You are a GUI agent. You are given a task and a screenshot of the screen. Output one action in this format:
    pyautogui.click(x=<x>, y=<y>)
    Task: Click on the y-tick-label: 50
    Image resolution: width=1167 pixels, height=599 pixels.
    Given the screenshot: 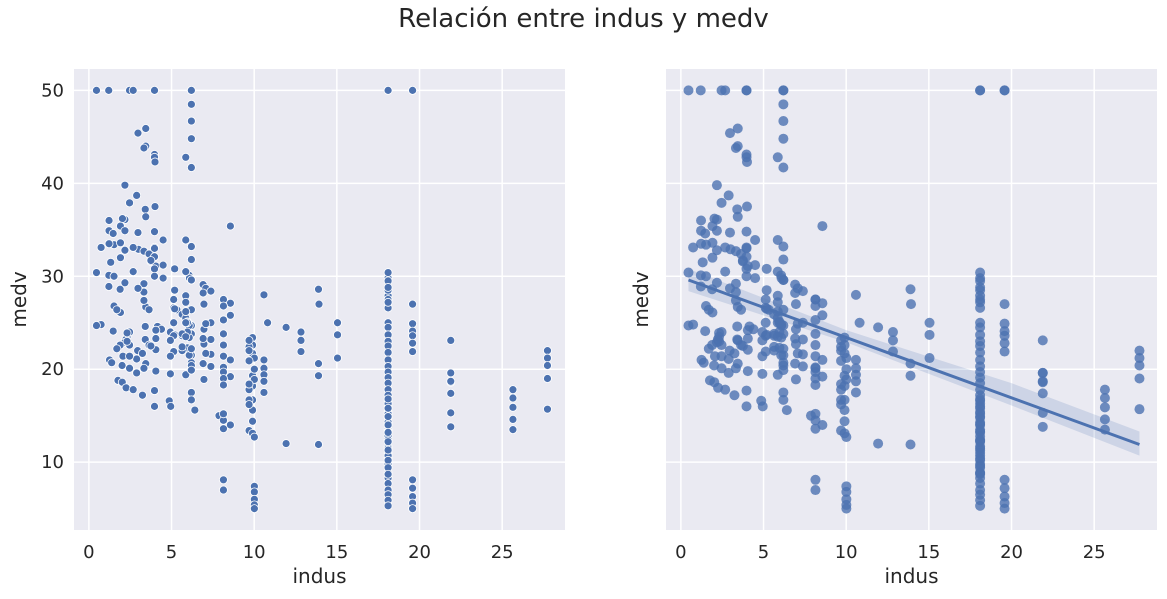 What is the action you would take?
    pyautogui.click(x=52, y=90)
    